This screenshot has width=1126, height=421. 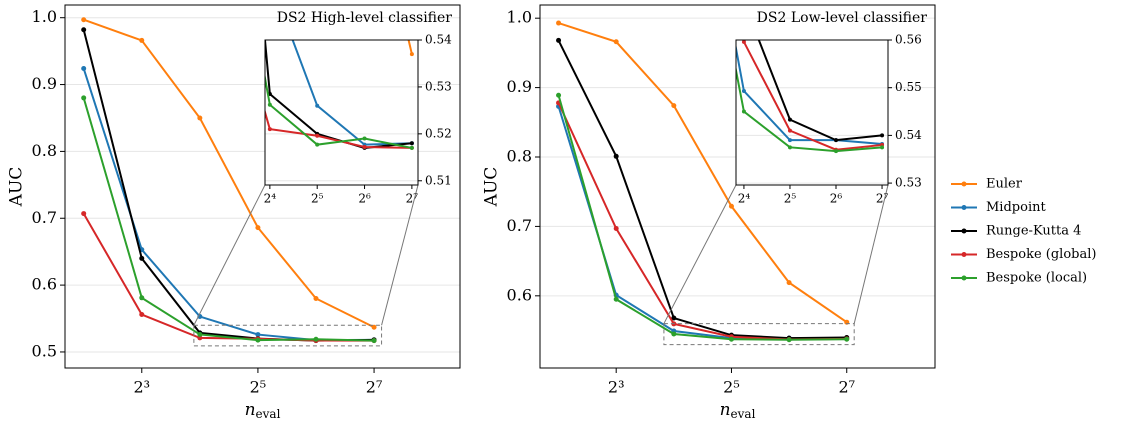 I want to click on y-tick-label: 0.6, so click(x=44, y=284).